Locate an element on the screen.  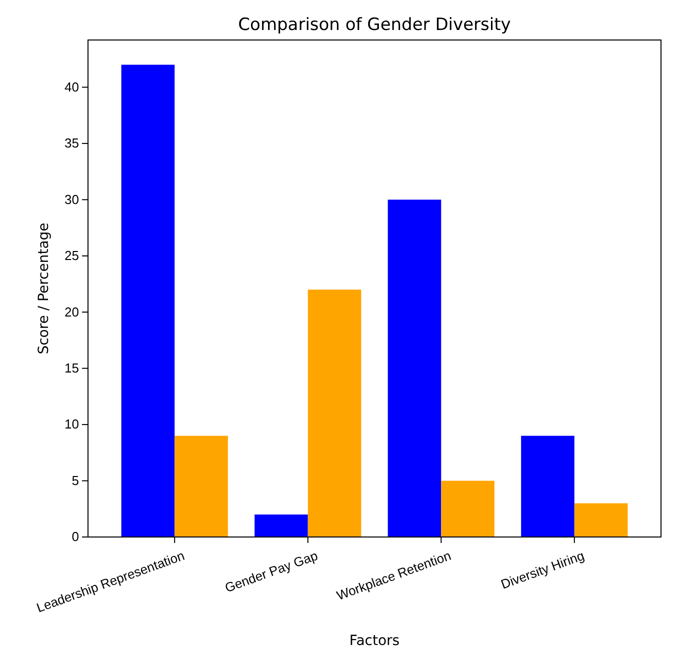
y-tick-label: 5 is located at coordinates (75, 480).